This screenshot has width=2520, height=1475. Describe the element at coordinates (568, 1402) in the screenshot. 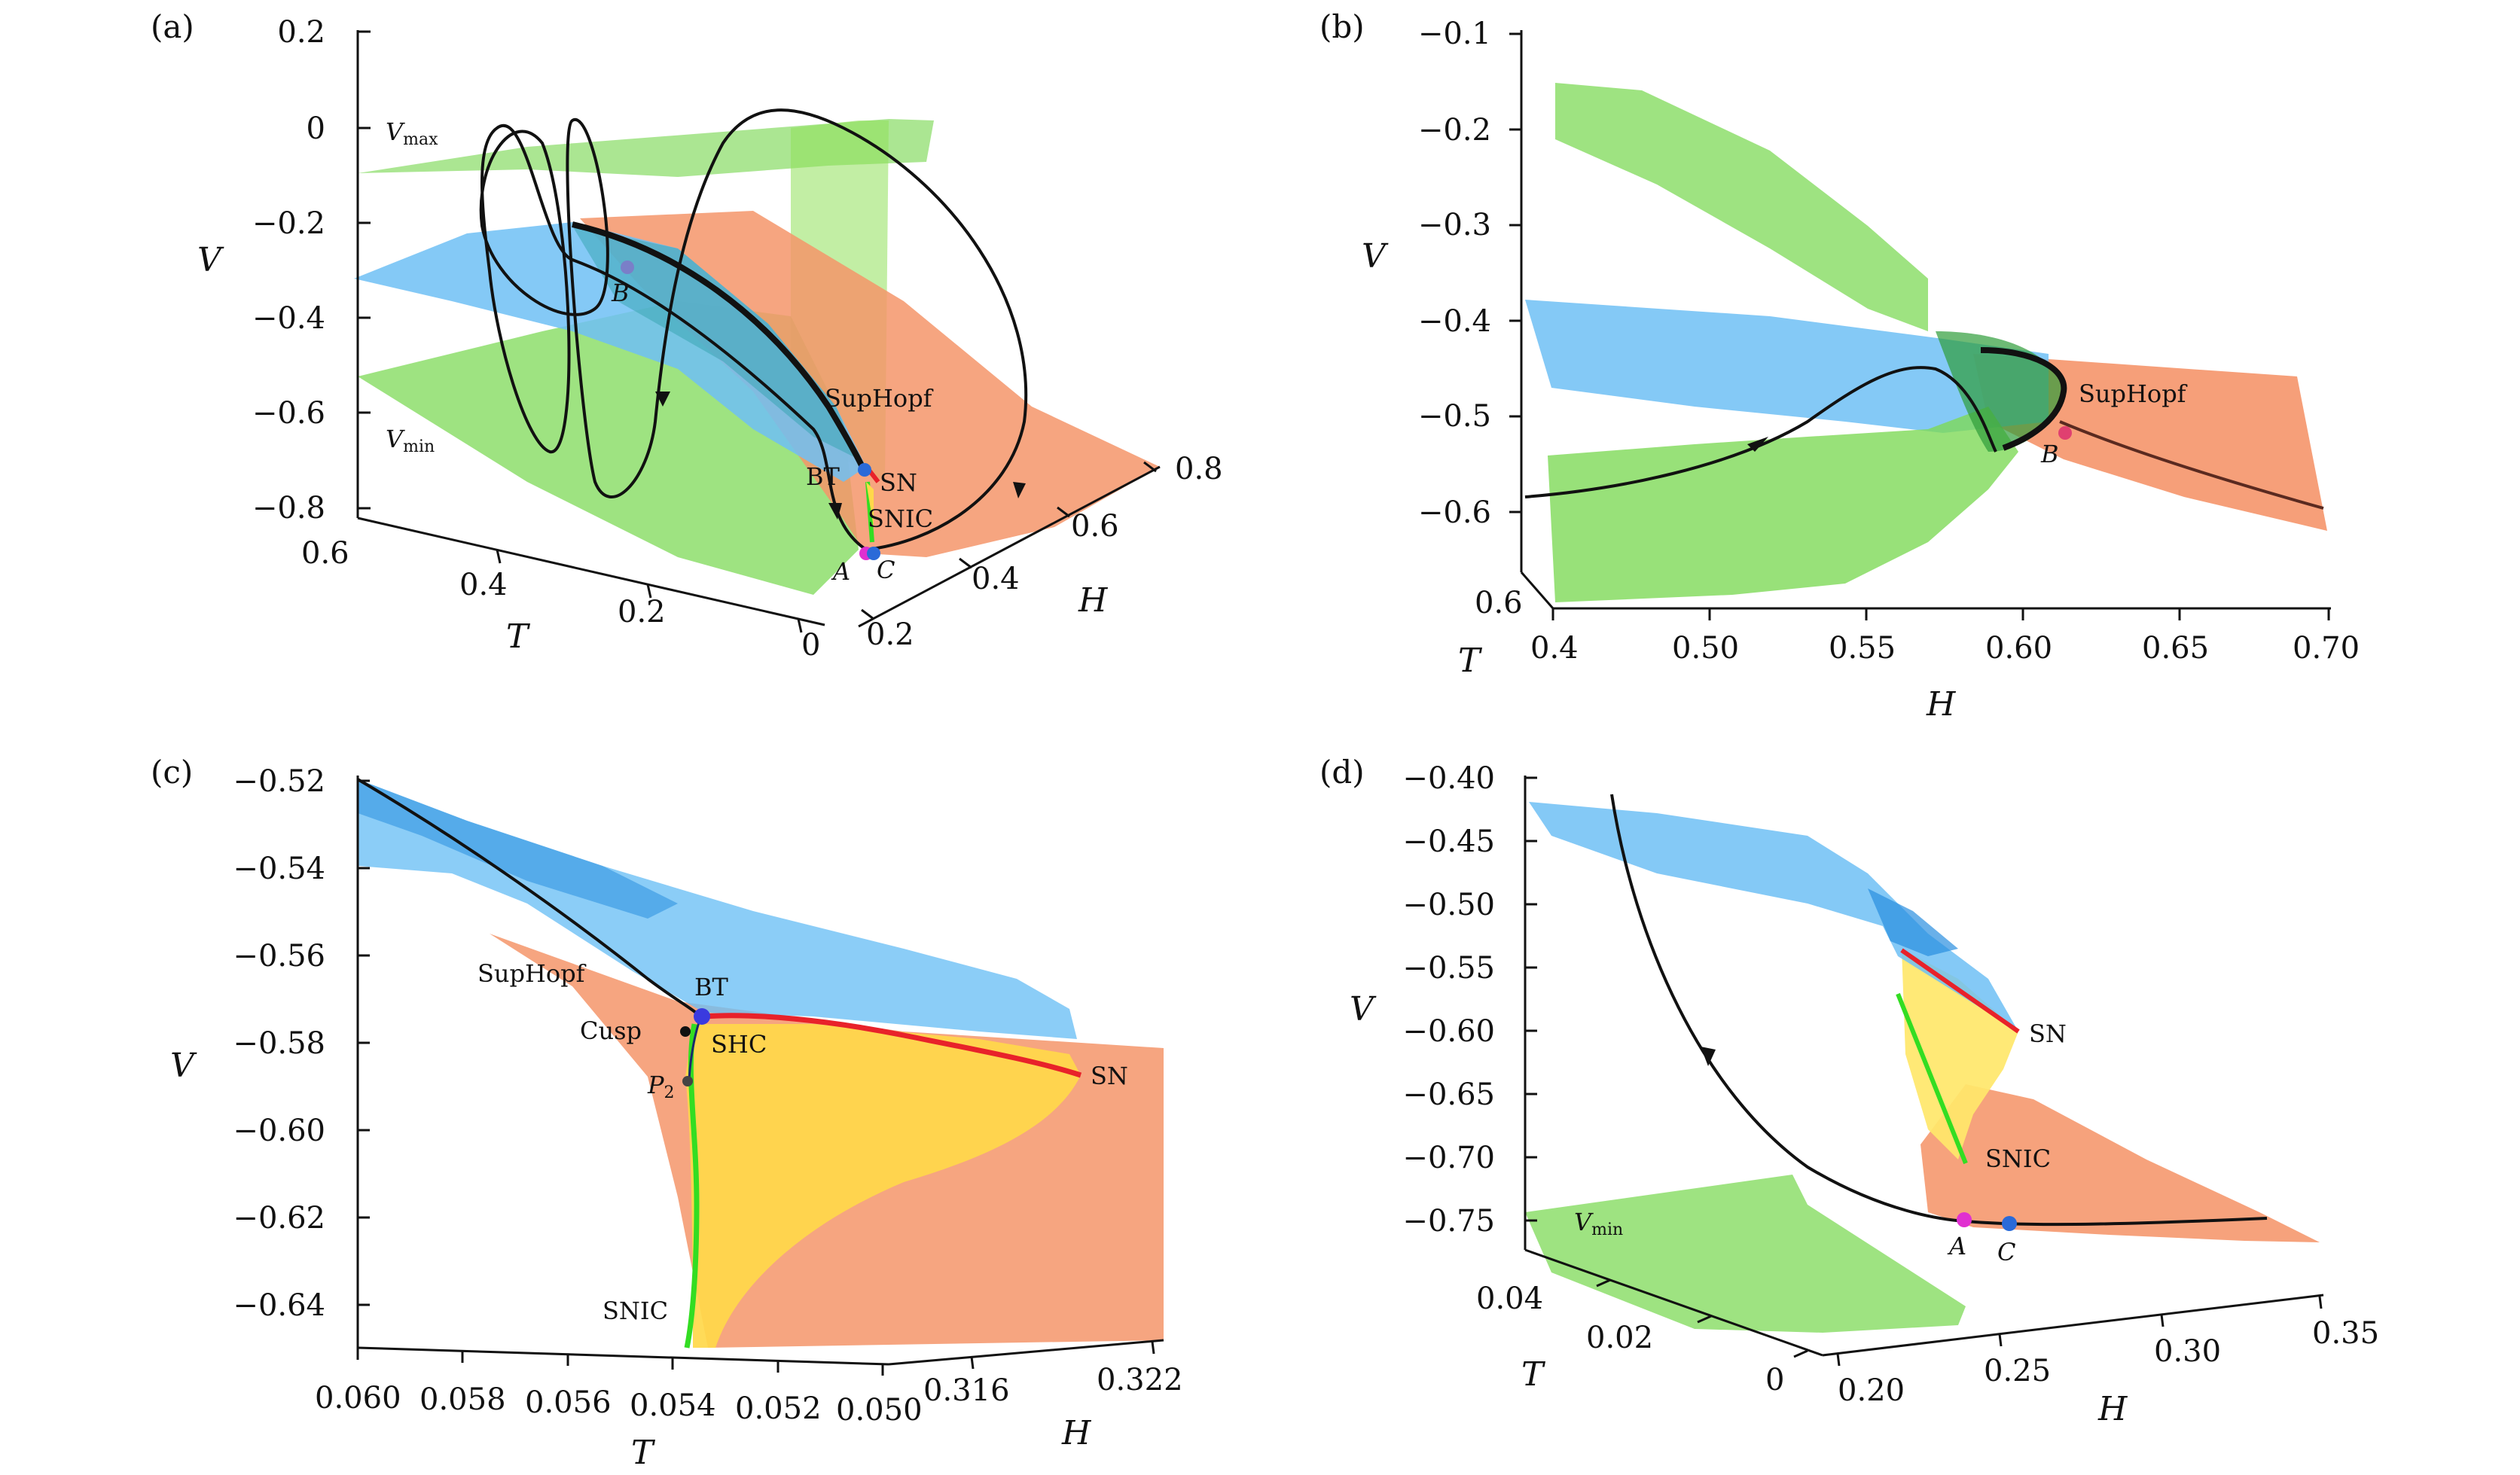

I see `t-tick-c-3: 0.056` at that location.